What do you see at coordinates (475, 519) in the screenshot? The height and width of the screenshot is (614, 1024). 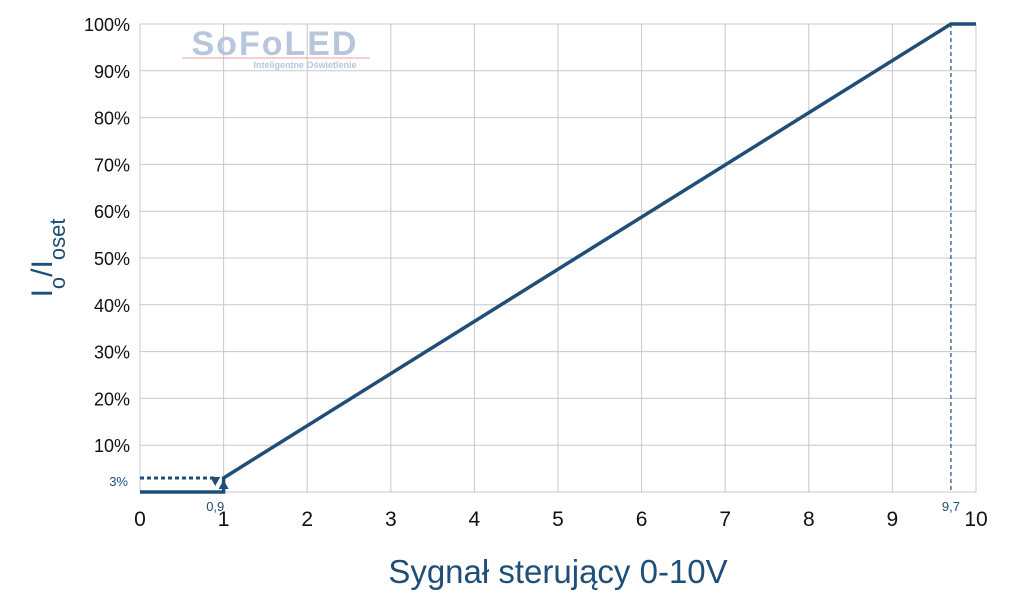 I see `x-tick-label: 4` at bounding box center [475, 519].